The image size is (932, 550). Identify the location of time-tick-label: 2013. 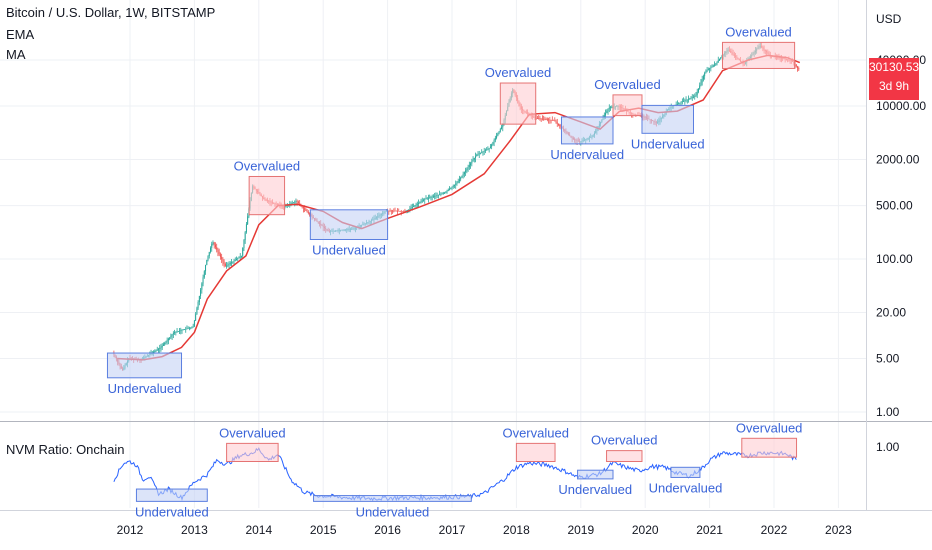
(194, 530).